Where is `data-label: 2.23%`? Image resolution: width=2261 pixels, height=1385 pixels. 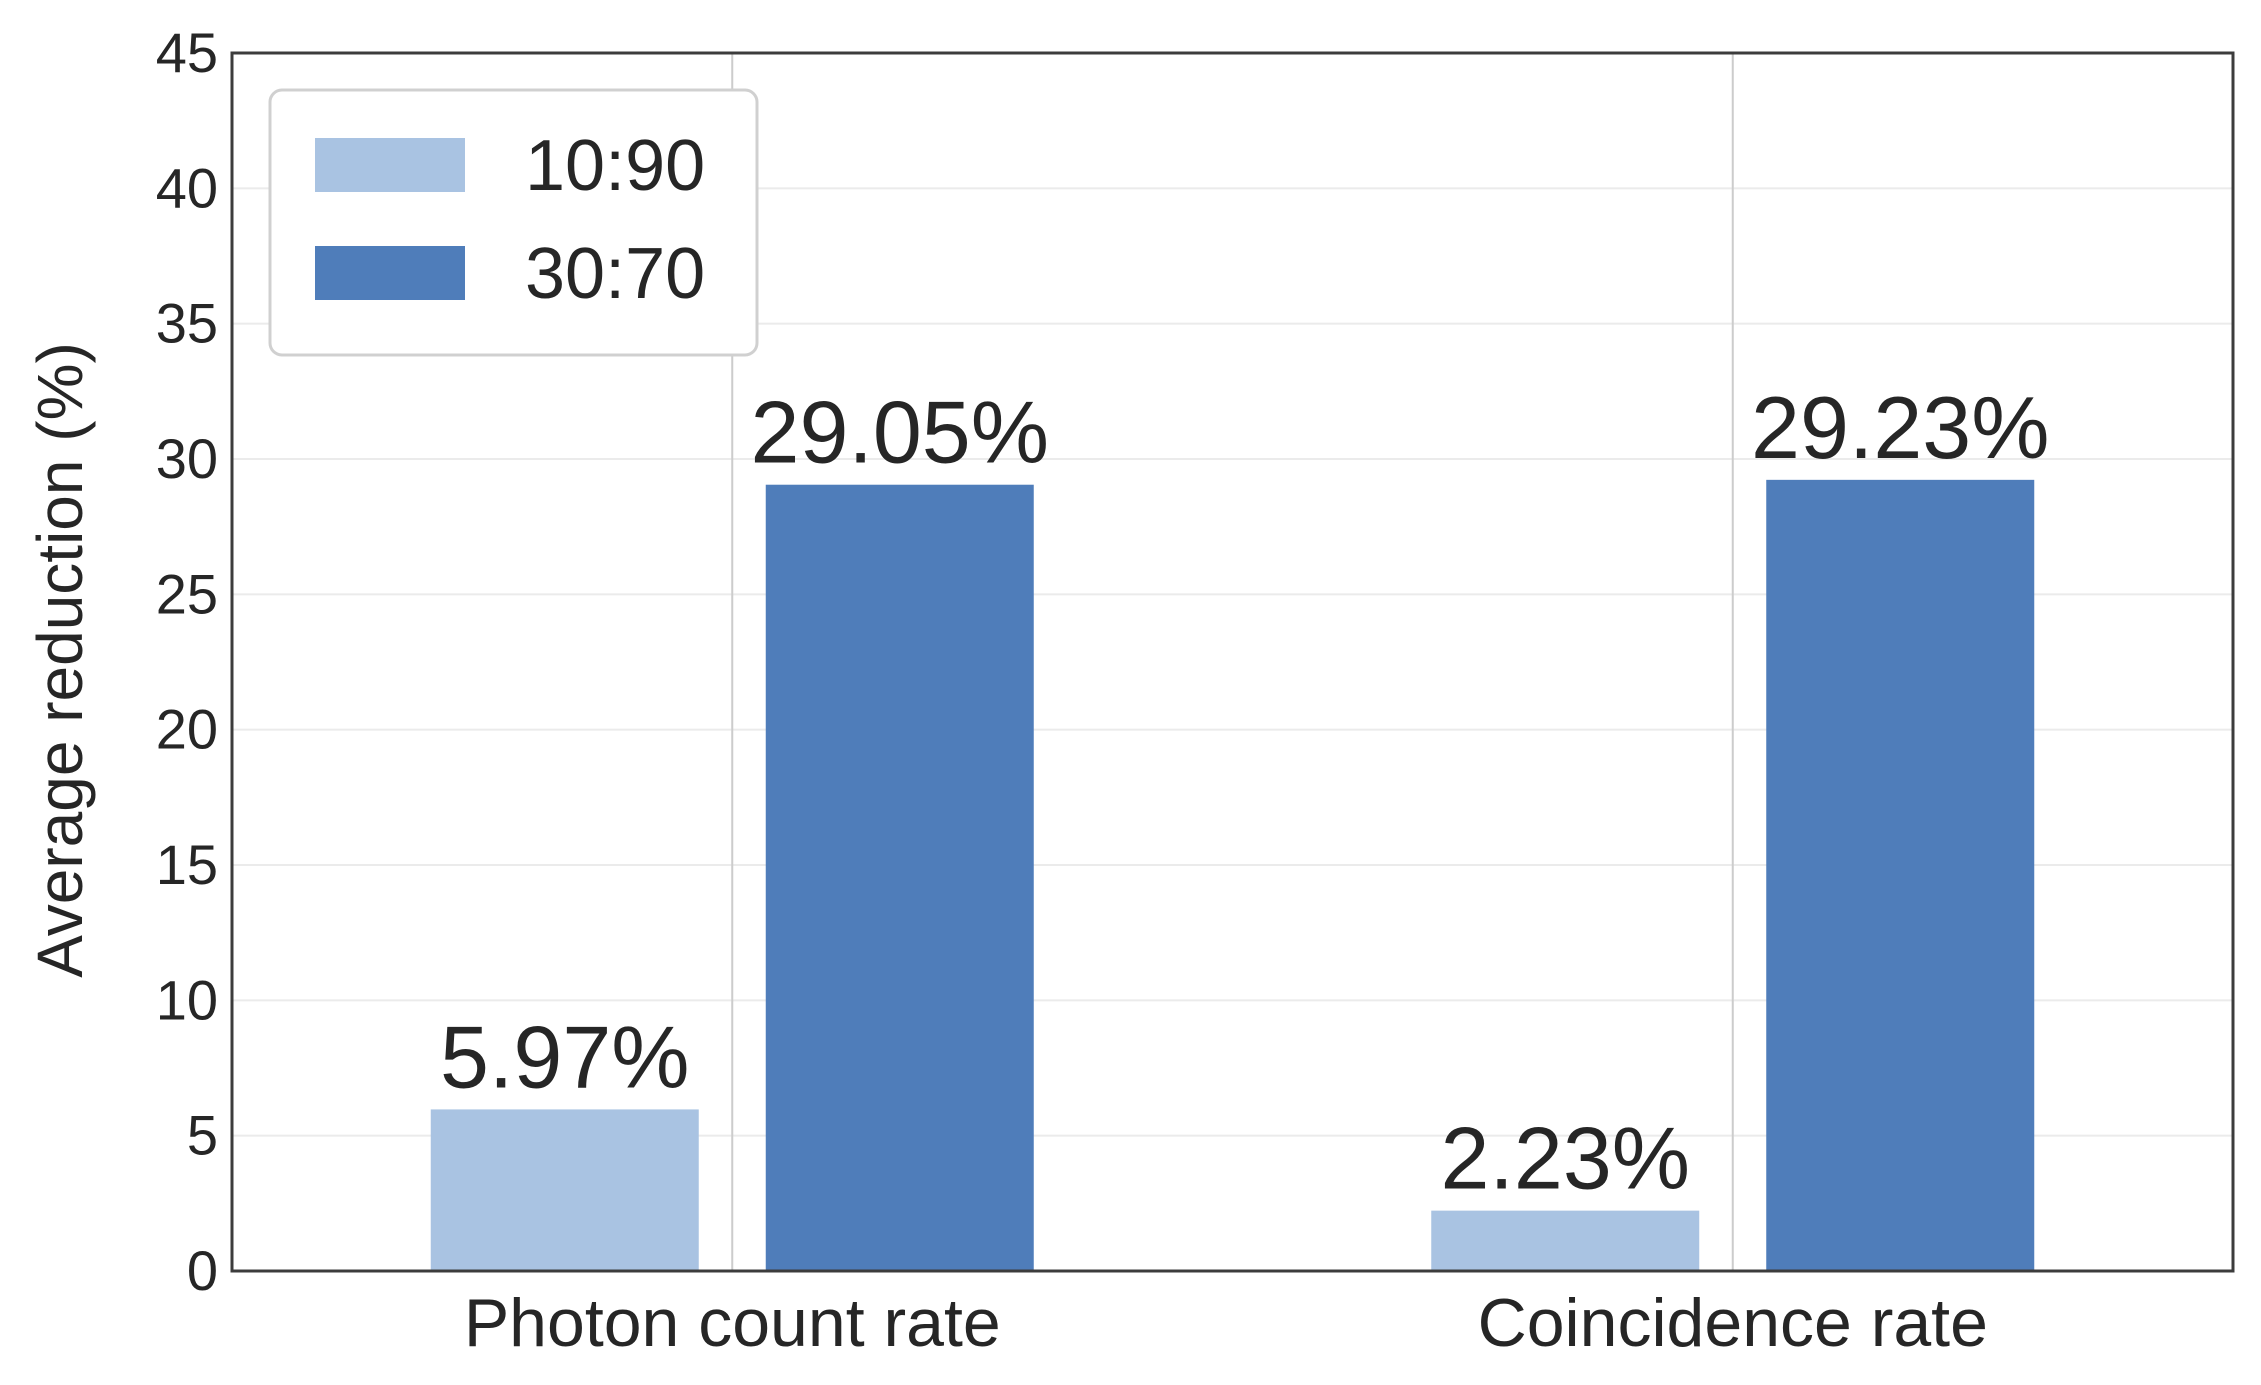 data-label: 2.23% is located at coordinates (1565, 1158).